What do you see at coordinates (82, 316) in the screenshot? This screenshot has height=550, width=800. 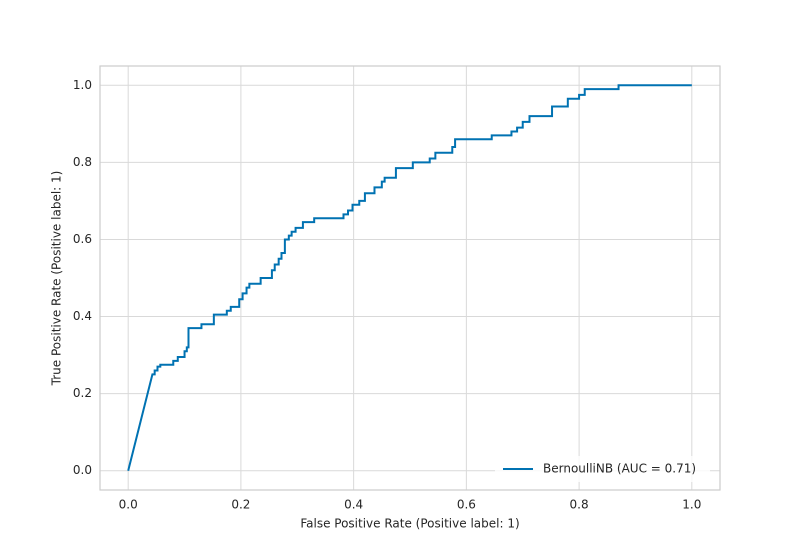 I see `y-tick-label: 0.4` at bounding box center [82, 316].